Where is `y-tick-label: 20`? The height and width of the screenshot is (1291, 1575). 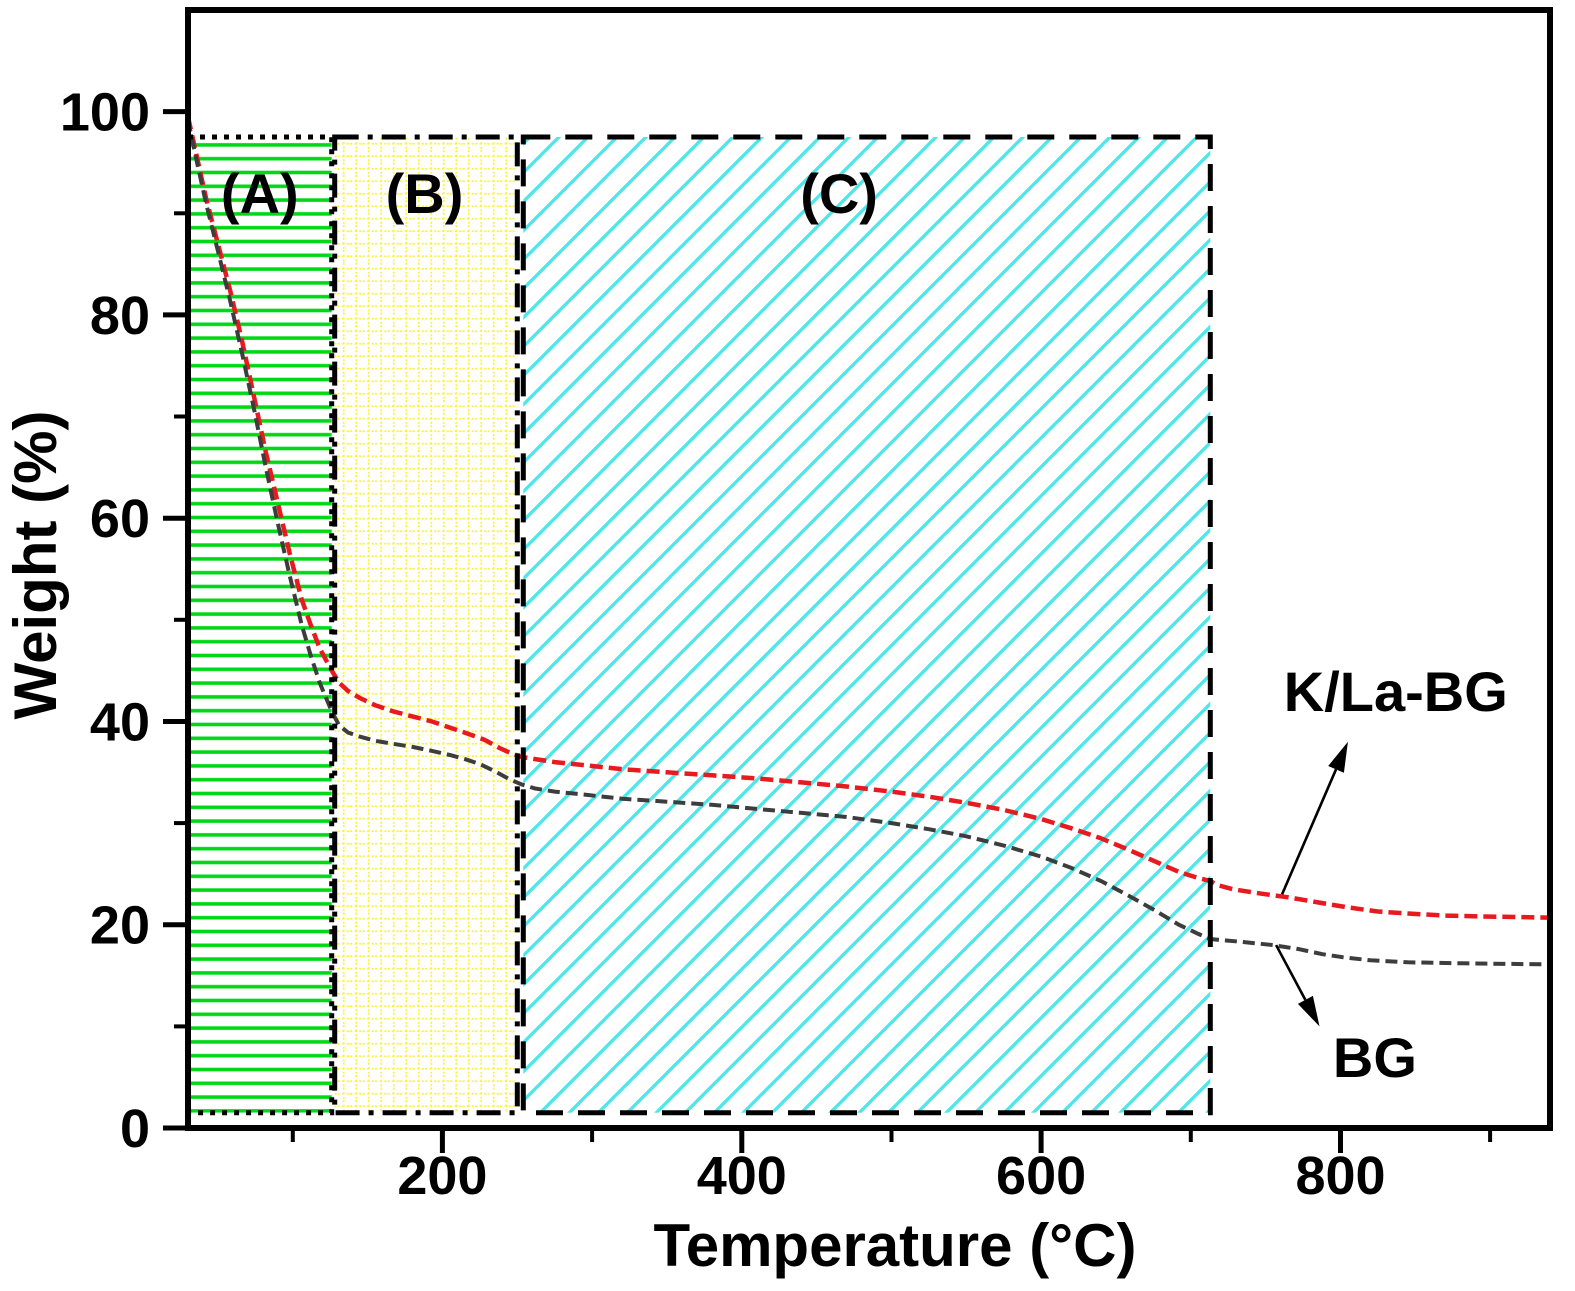
y-tick-label: 20 is located at coordinates (120, 926).